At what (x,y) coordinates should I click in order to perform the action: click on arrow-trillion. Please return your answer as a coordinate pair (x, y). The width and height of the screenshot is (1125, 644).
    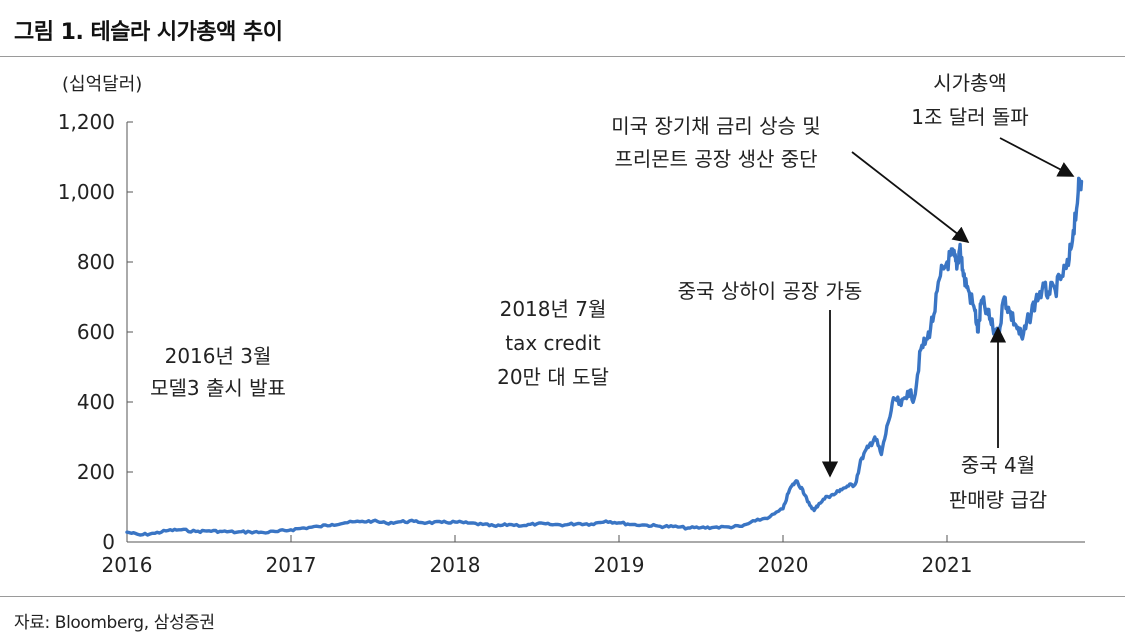
    Looking at the image, I should click on (1037, 157).